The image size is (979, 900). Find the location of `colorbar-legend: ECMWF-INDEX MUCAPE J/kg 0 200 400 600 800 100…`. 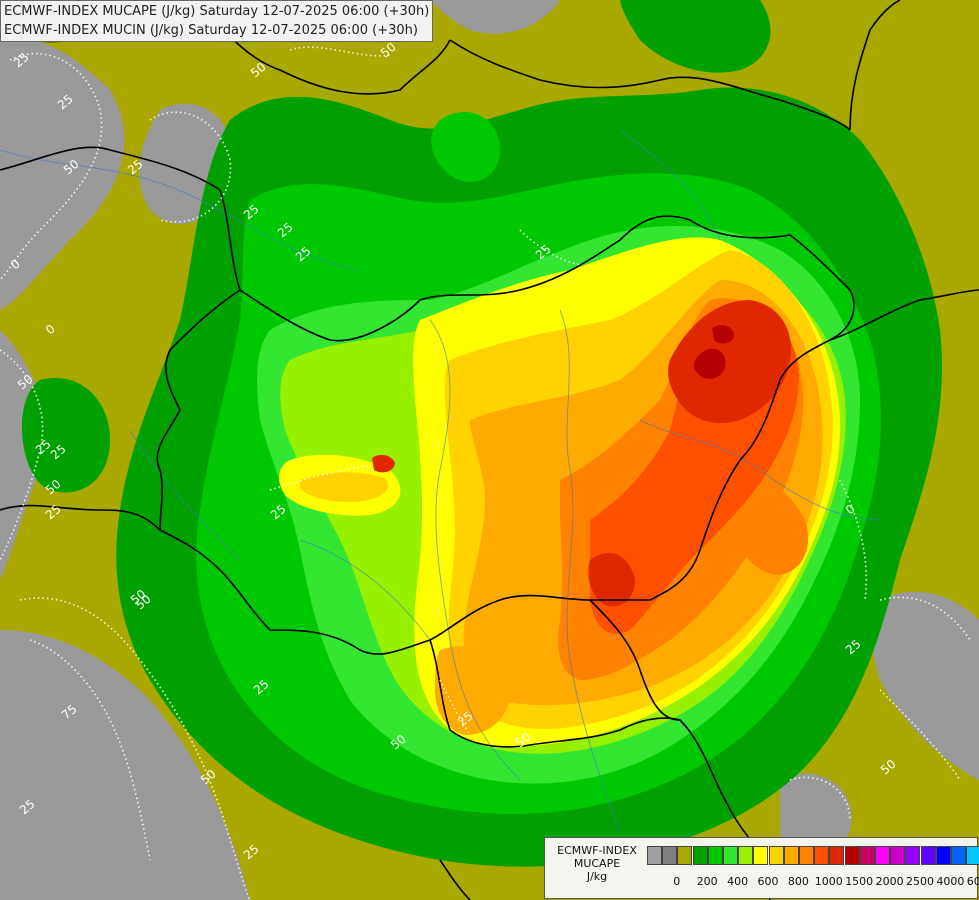

colorbar-legend: ECMWF-INDEX MUCAPE J/kg 0 200 400 600 800 100… is located at coordinates (761, 868).